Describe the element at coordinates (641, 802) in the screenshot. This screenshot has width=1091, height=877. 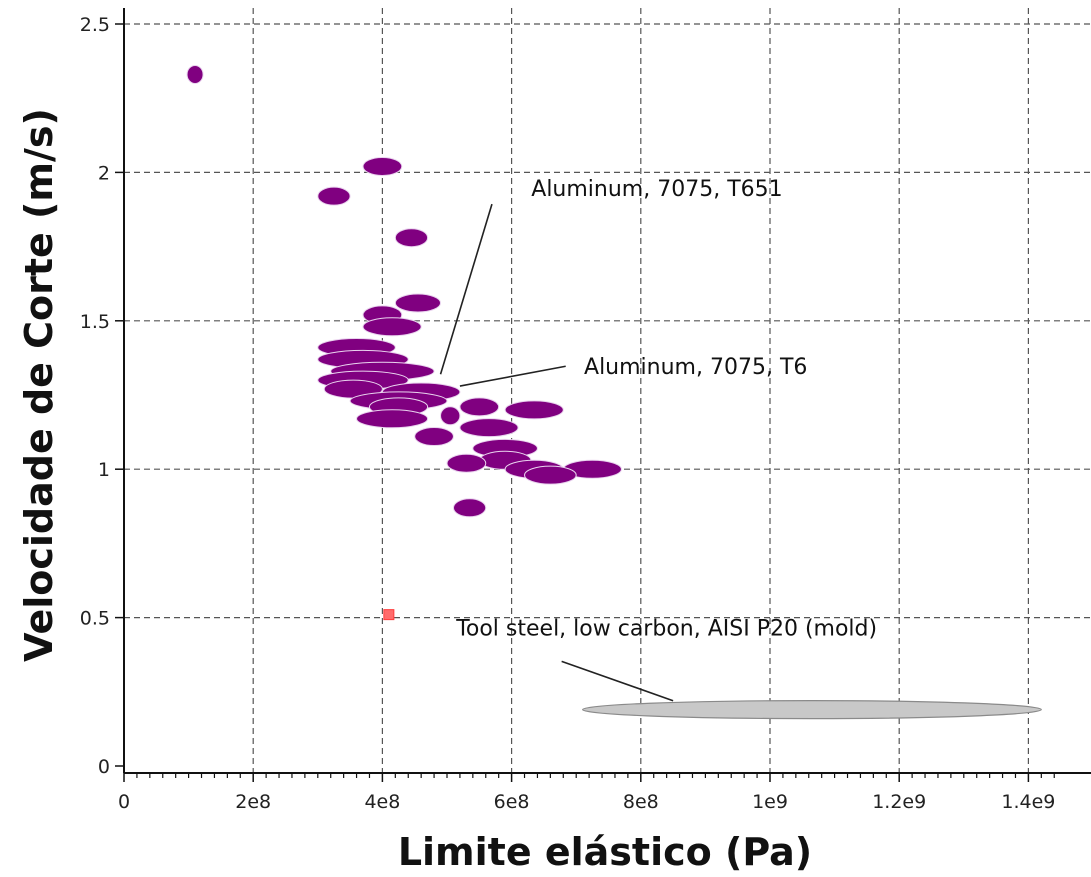
I see `x-tick-label: 8e8` at that location.